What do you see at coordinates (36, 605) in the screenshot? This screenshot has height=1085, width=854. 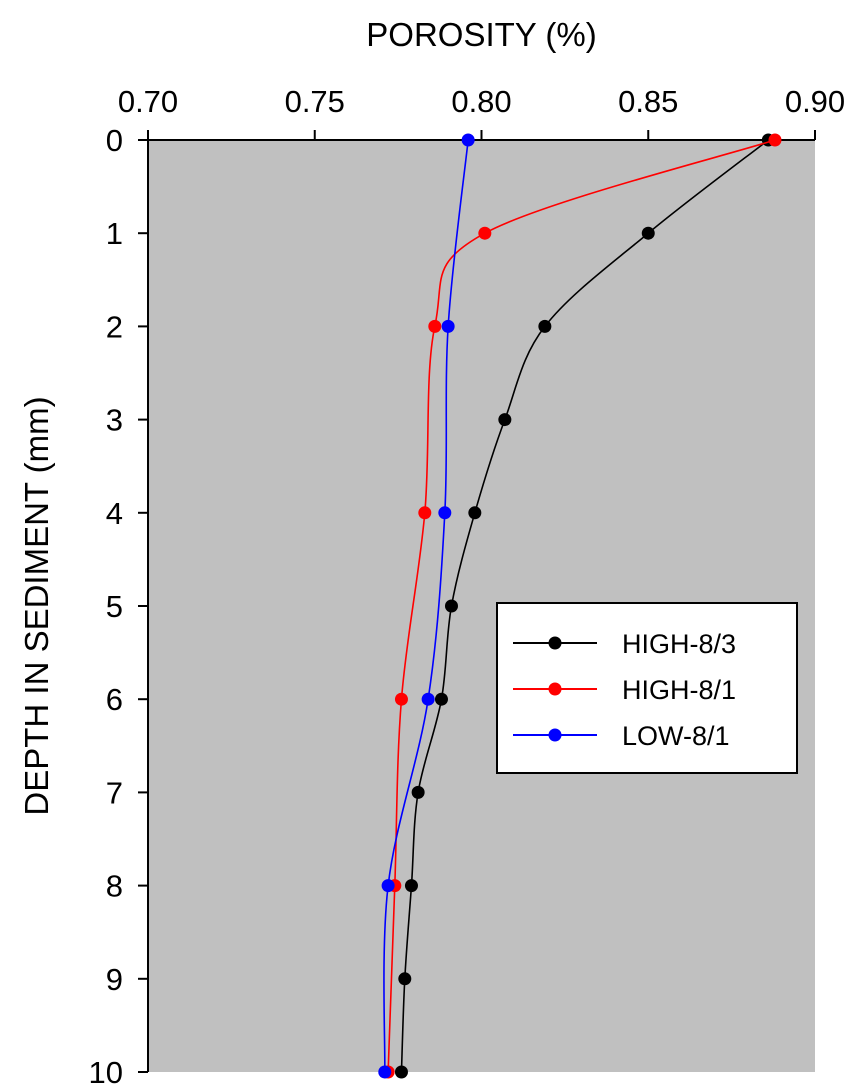 I see `y-axis-title: DEPTH IN SEDIMENT (mm)` at bounding box center [36, 605].